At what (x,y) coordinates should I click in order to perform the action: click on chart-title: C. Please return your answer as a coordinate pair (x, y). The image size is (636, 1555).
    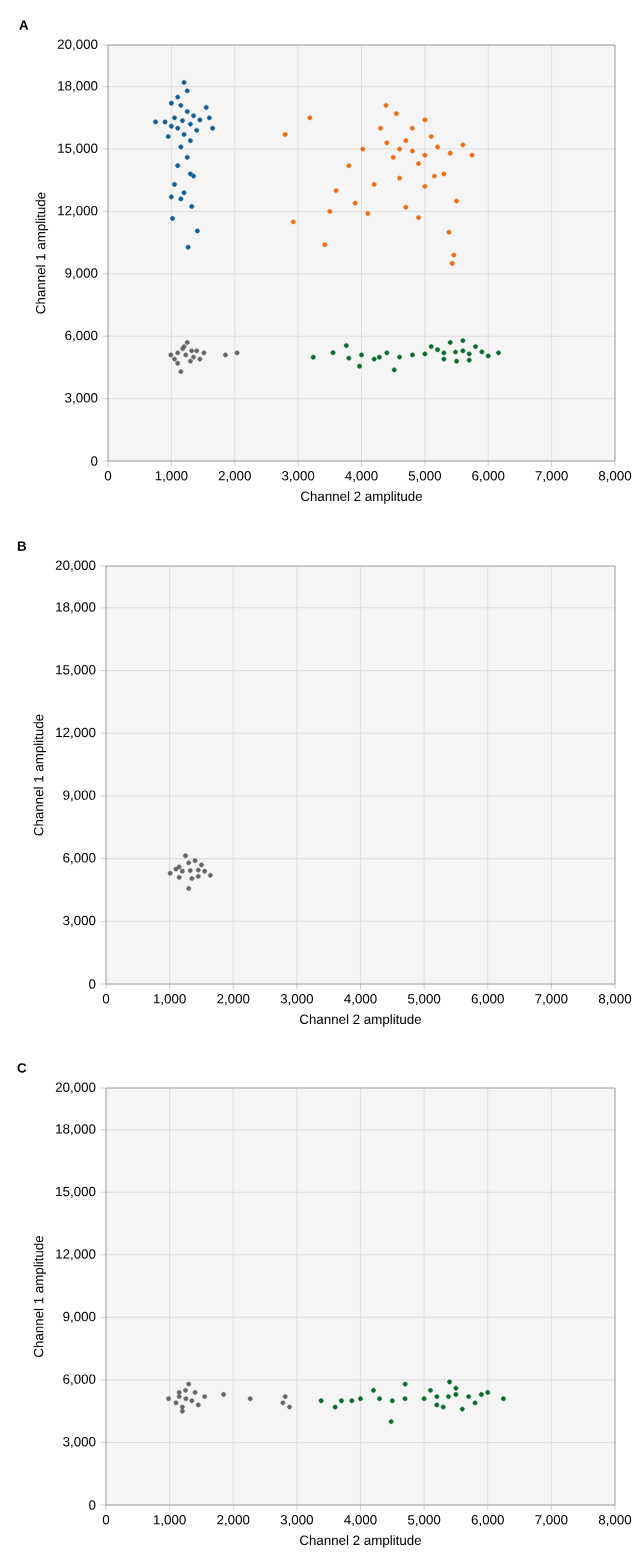
    Looking at the image, I should click on (22, 1068).